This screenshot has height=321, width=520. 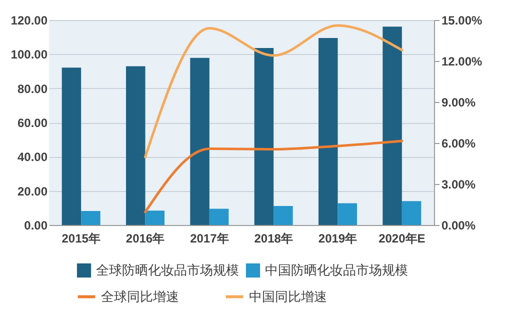 What do you see at coordinates (459, 103) in the screenshot?
I see `y2-tick-label: 9.00%` at bounding box center [459, 103].